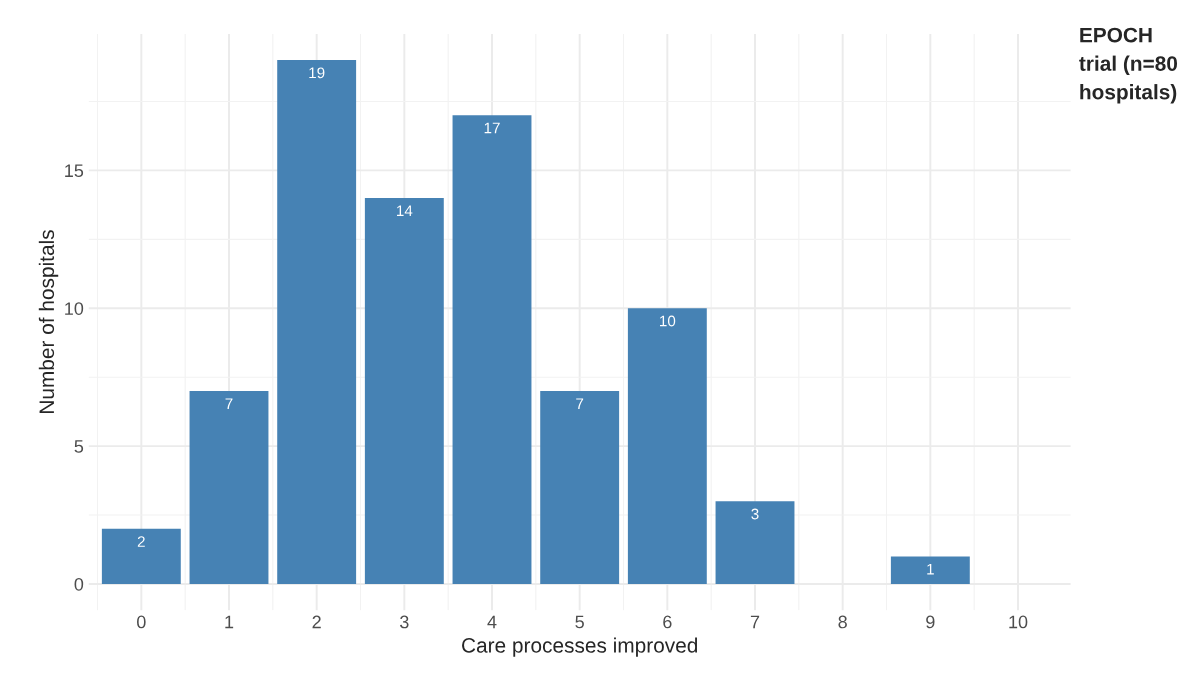 The width and height of the screenshot is (1183, 678). Describe the element at coordinates (755, 514) in the screenshot. I see `data-label: 3` at that location.